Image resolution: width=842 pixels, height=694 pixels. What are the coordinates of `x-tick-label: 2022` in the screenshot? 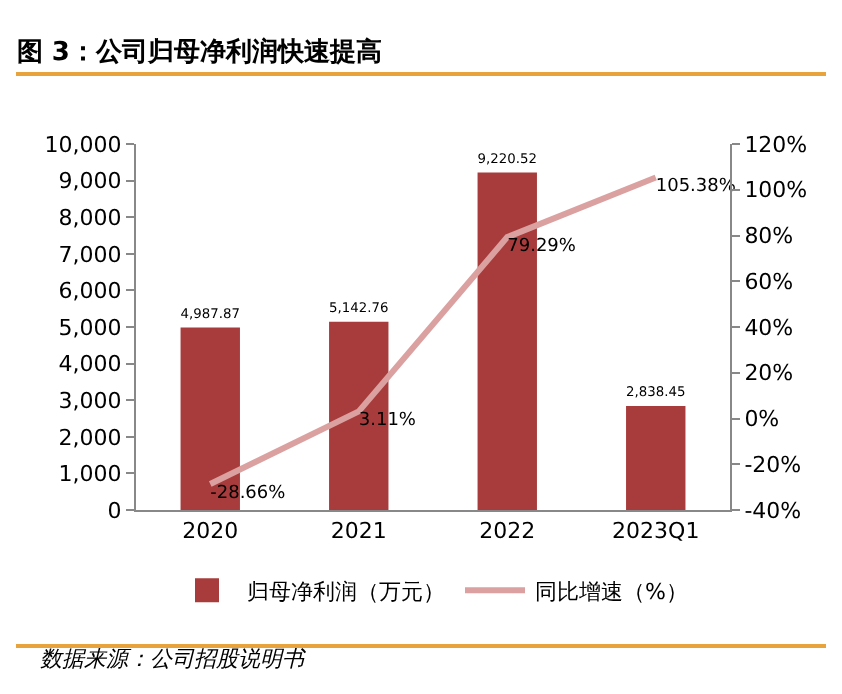 It's located at (507, 531).